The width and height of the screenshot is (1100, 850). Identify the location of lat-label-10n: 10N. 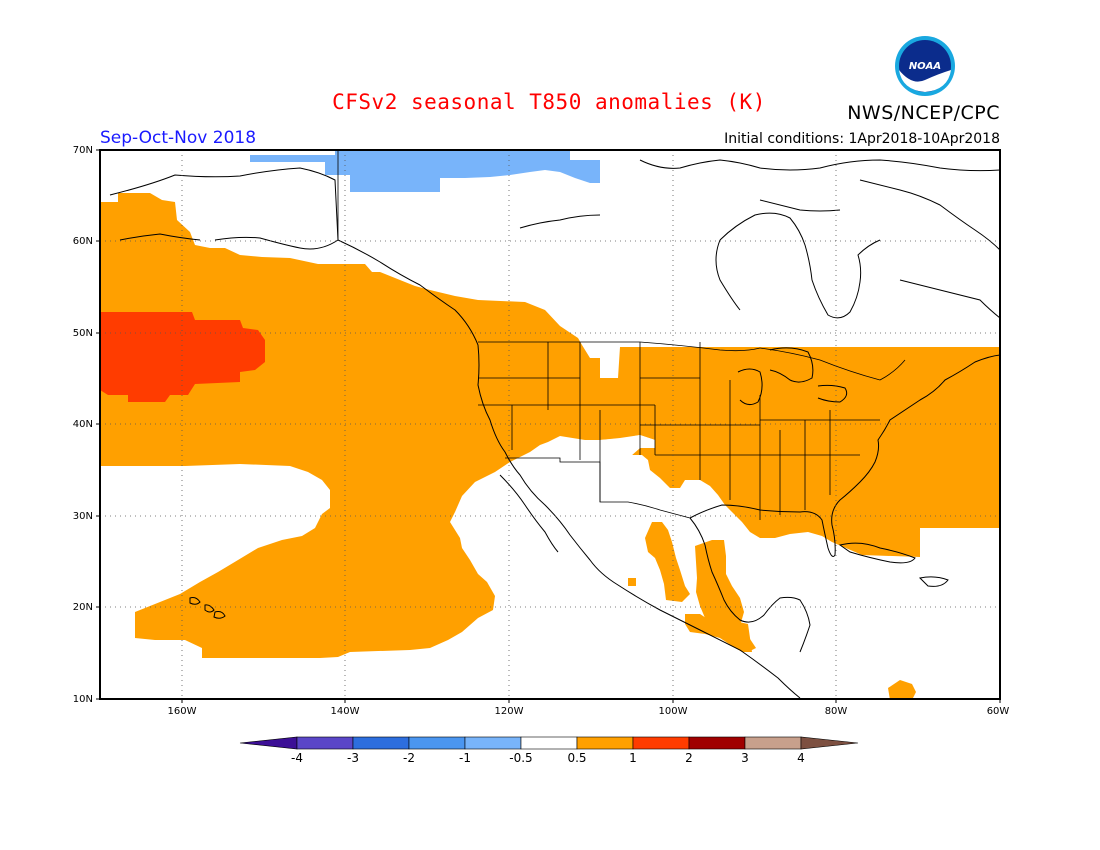
(83, 699).